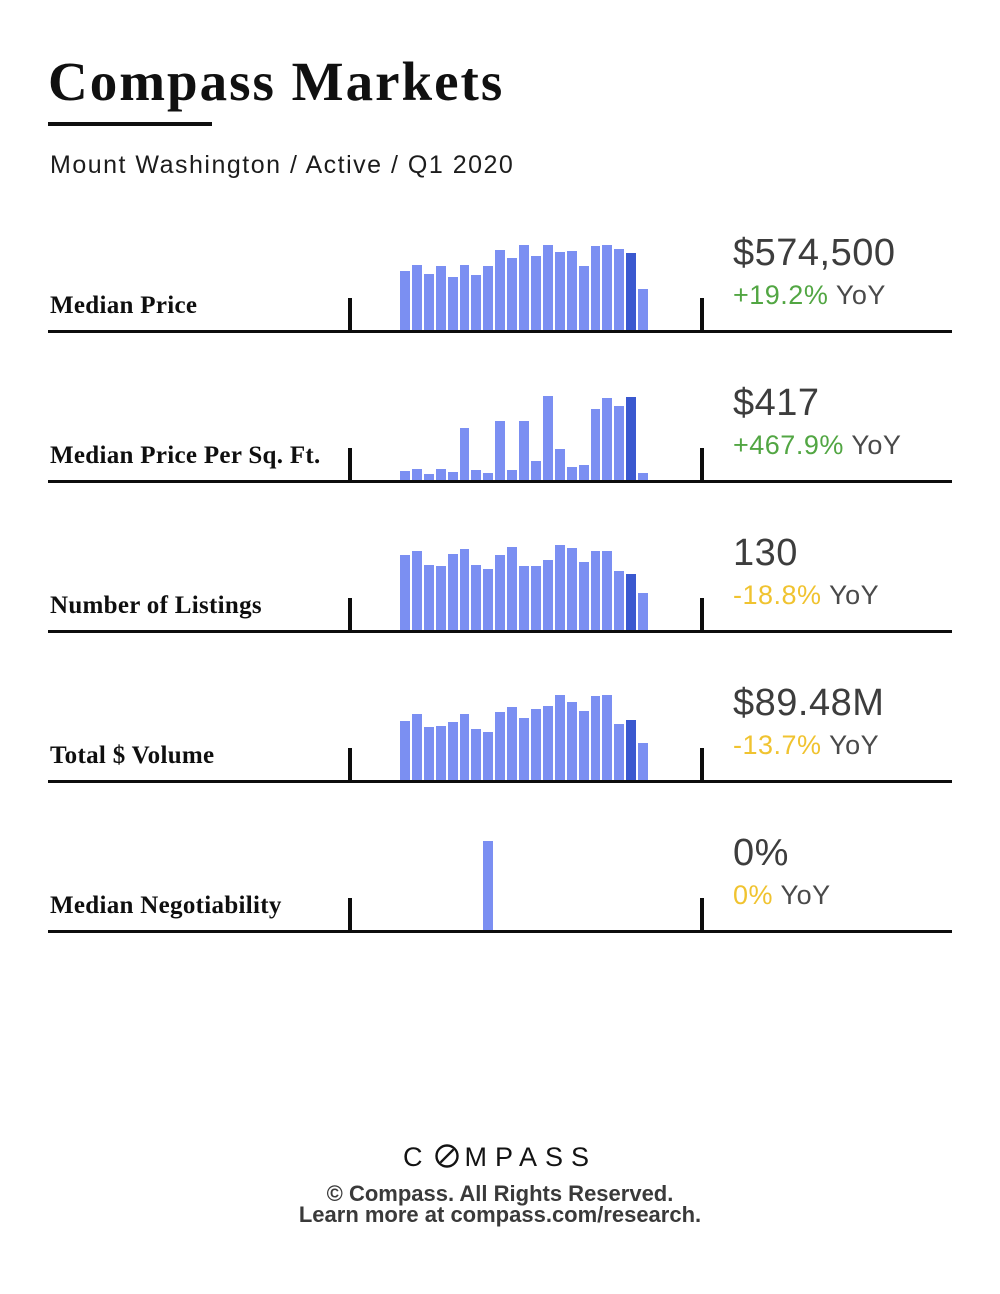 This screenshot has height=1294, width=1000. Describe the element at coordinates (276, 81) in the screenshot. I see `page-title: Compass Markets` at that location.